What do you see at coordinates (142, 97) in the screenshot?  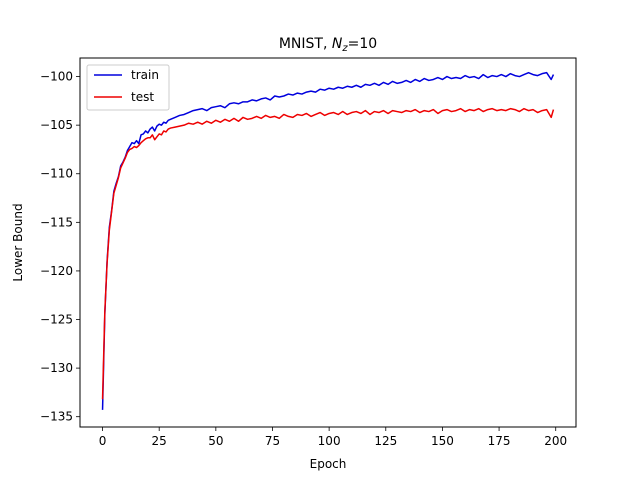 I see `legend-label-test: test` at bounding box center [142, 97].